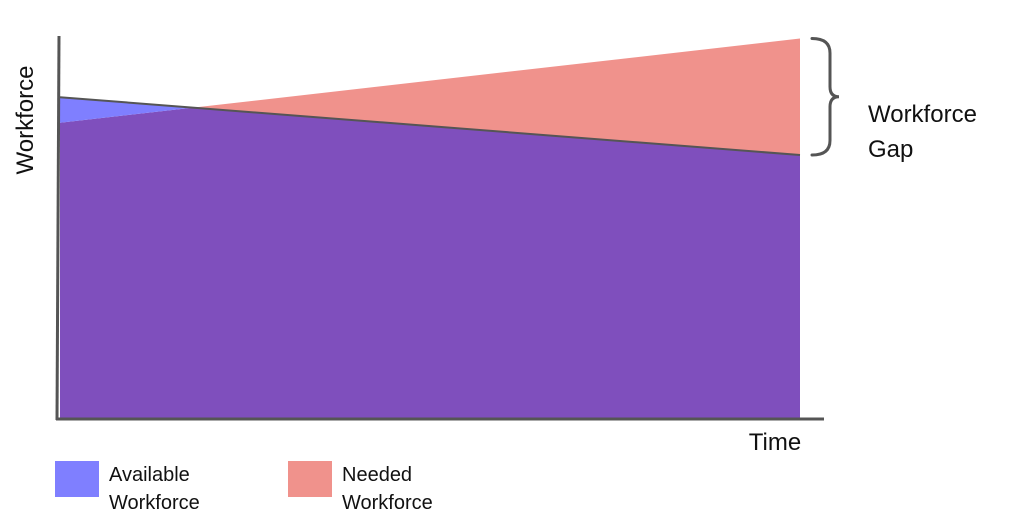  Describe the element at coordinates (147, 489) in the screenshot. I see `legend-item-available: Available Workforce` at that location.